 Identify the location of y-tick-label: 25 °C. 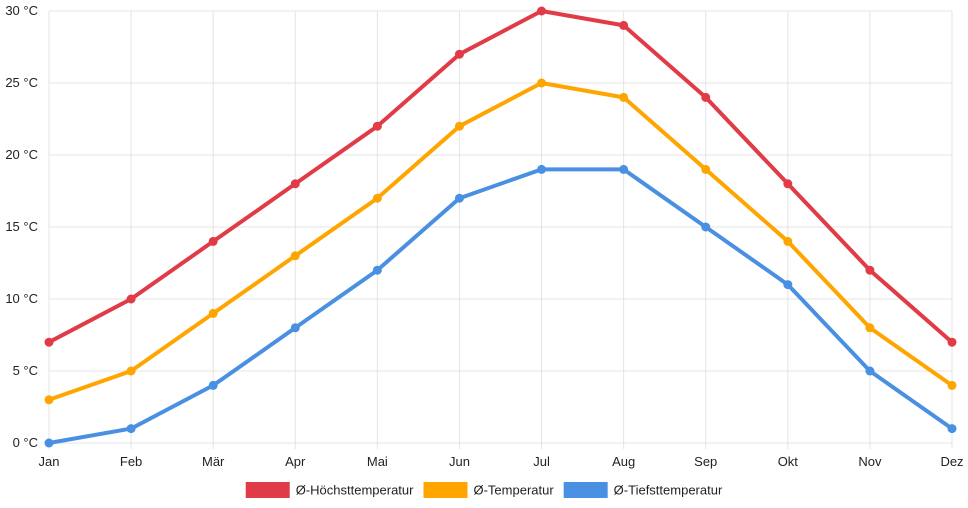
(21, 82).